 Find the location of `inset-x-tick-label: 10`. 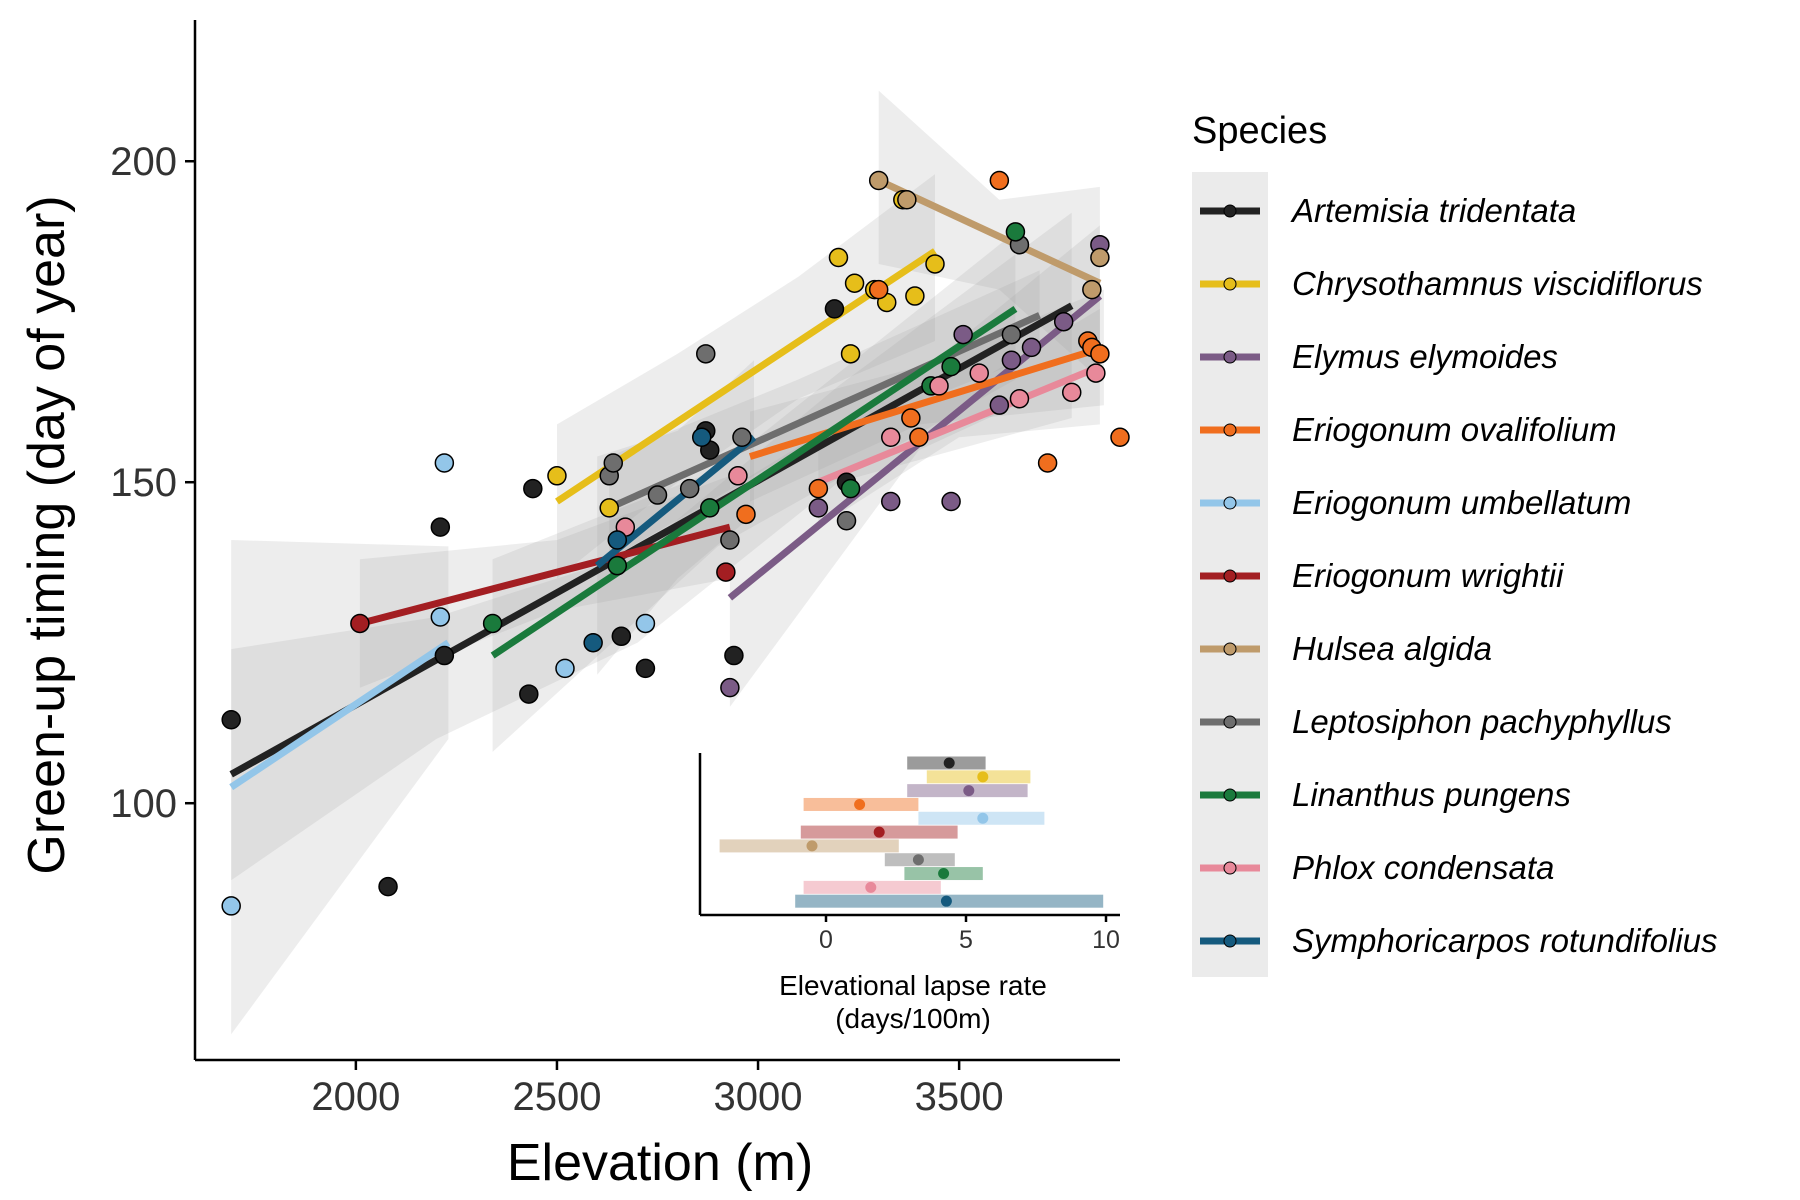

inset-x-tick-label: 10 is located at coordinates (1106, 940).